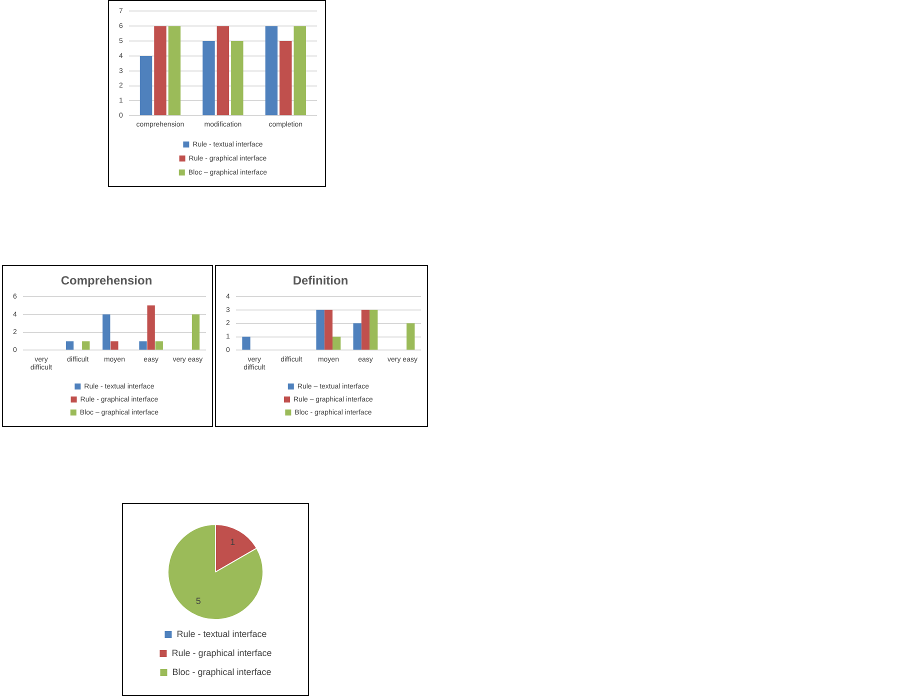 This screenshot has height=697, width=901. I want to click on chart-title: Comprehension, so click(106, 281).